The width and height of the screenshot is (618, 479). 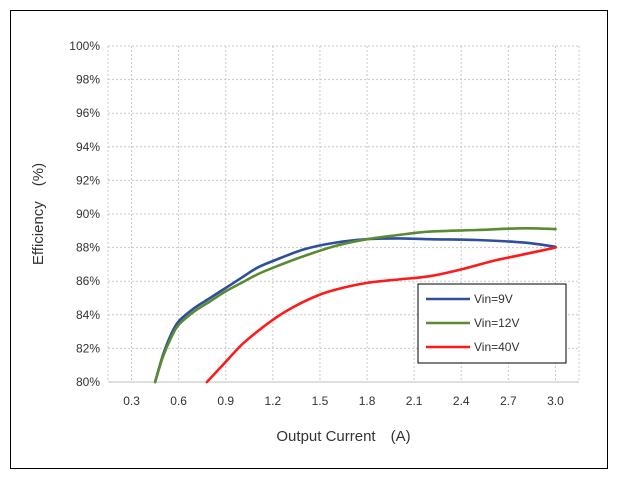 What do you see at coordinates (38, 214) in the screenshot?
I see `y-axis-label: Efficiency (%)` at bounding box center [38, 214].